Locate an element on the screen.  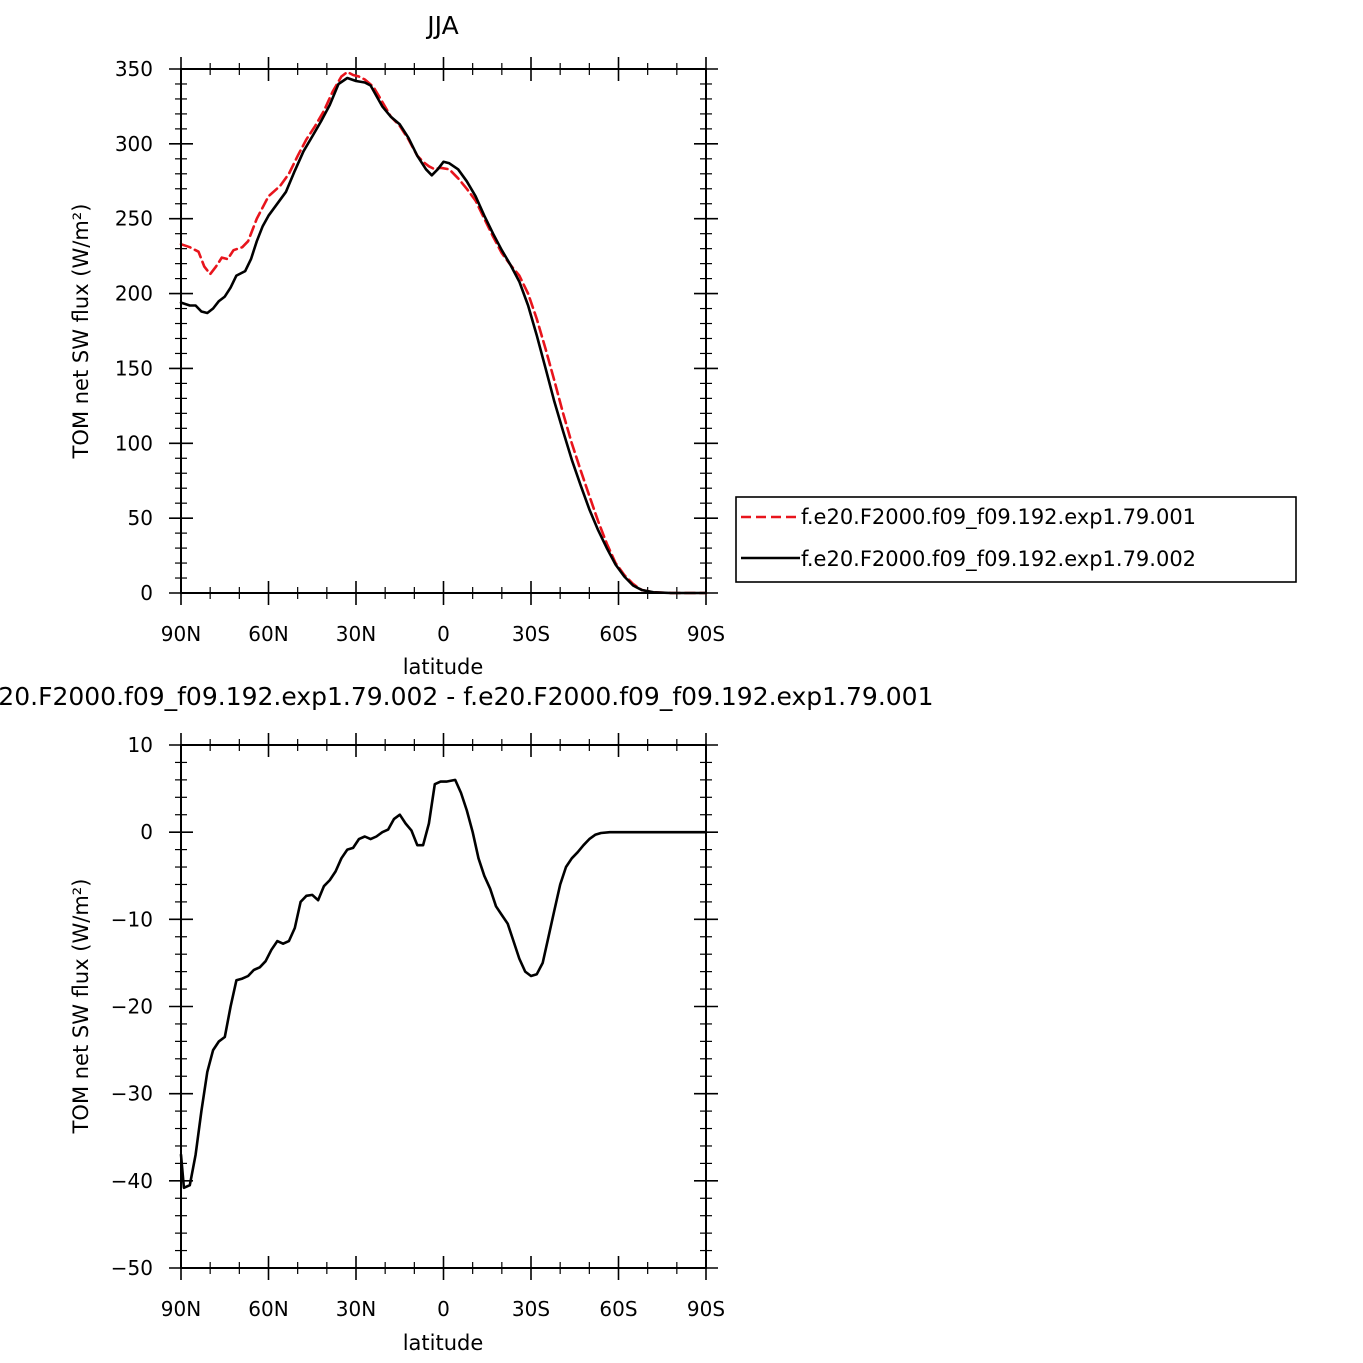
bottom-y-tick-label: 10 is located at coordinates (140, 745).